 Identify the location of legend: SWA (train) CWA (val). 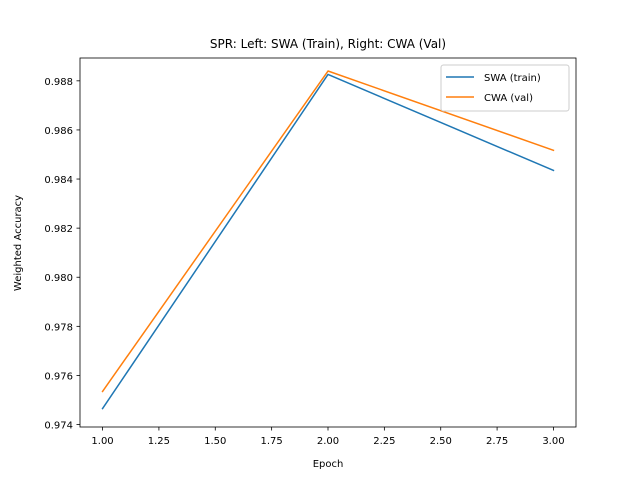
(505, 88).